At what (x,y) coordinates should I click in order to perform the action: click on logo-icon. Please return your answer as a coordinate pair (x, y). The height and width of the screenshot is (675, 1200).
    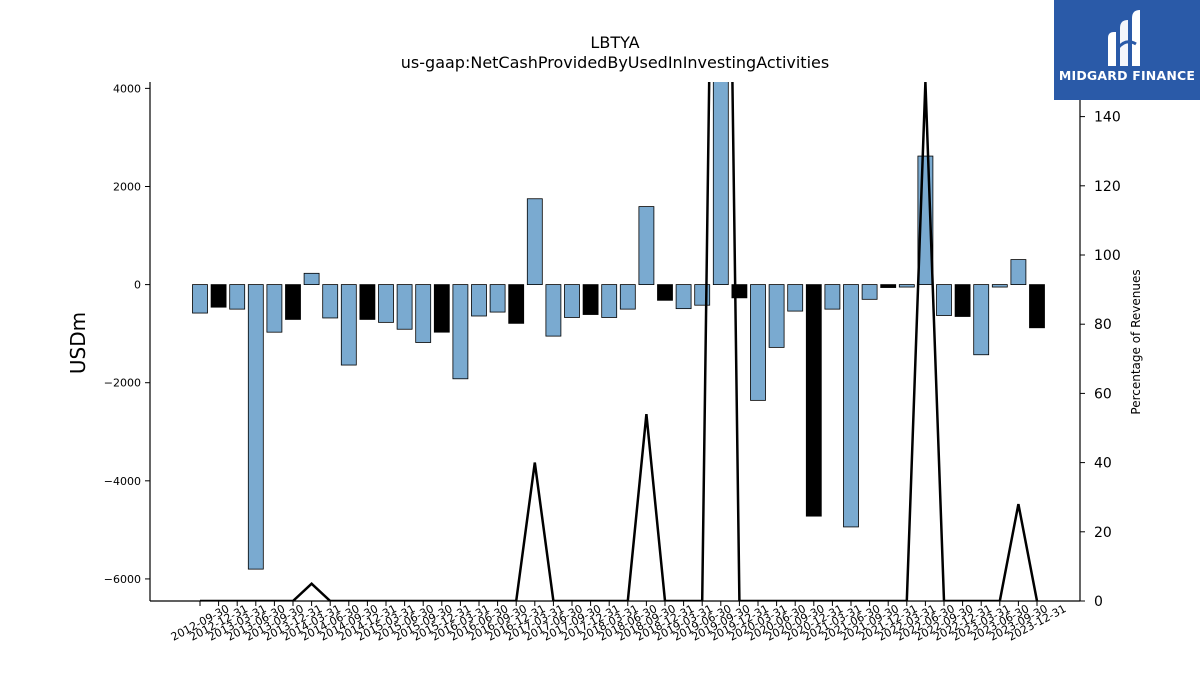
    Looking at the image, I should click on (1124, 38).